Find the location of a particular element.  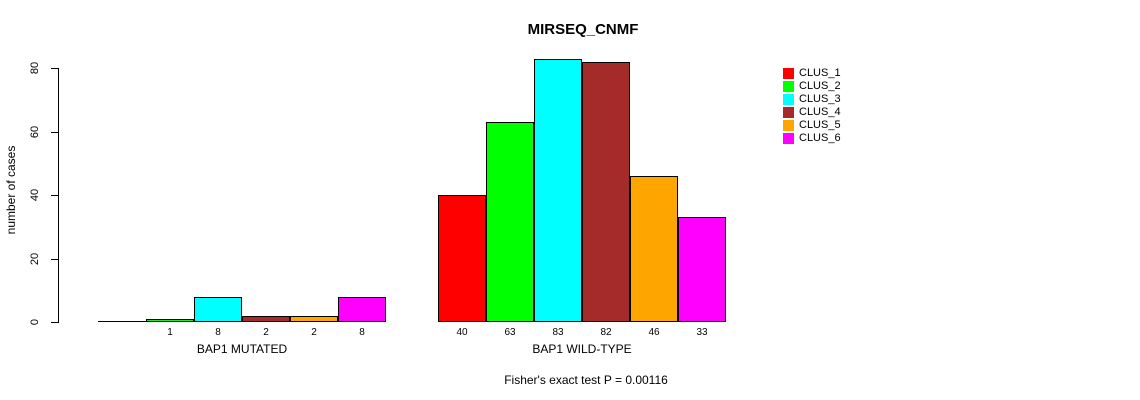

bar-value-label: 46 is located at coordinates (654, 332).